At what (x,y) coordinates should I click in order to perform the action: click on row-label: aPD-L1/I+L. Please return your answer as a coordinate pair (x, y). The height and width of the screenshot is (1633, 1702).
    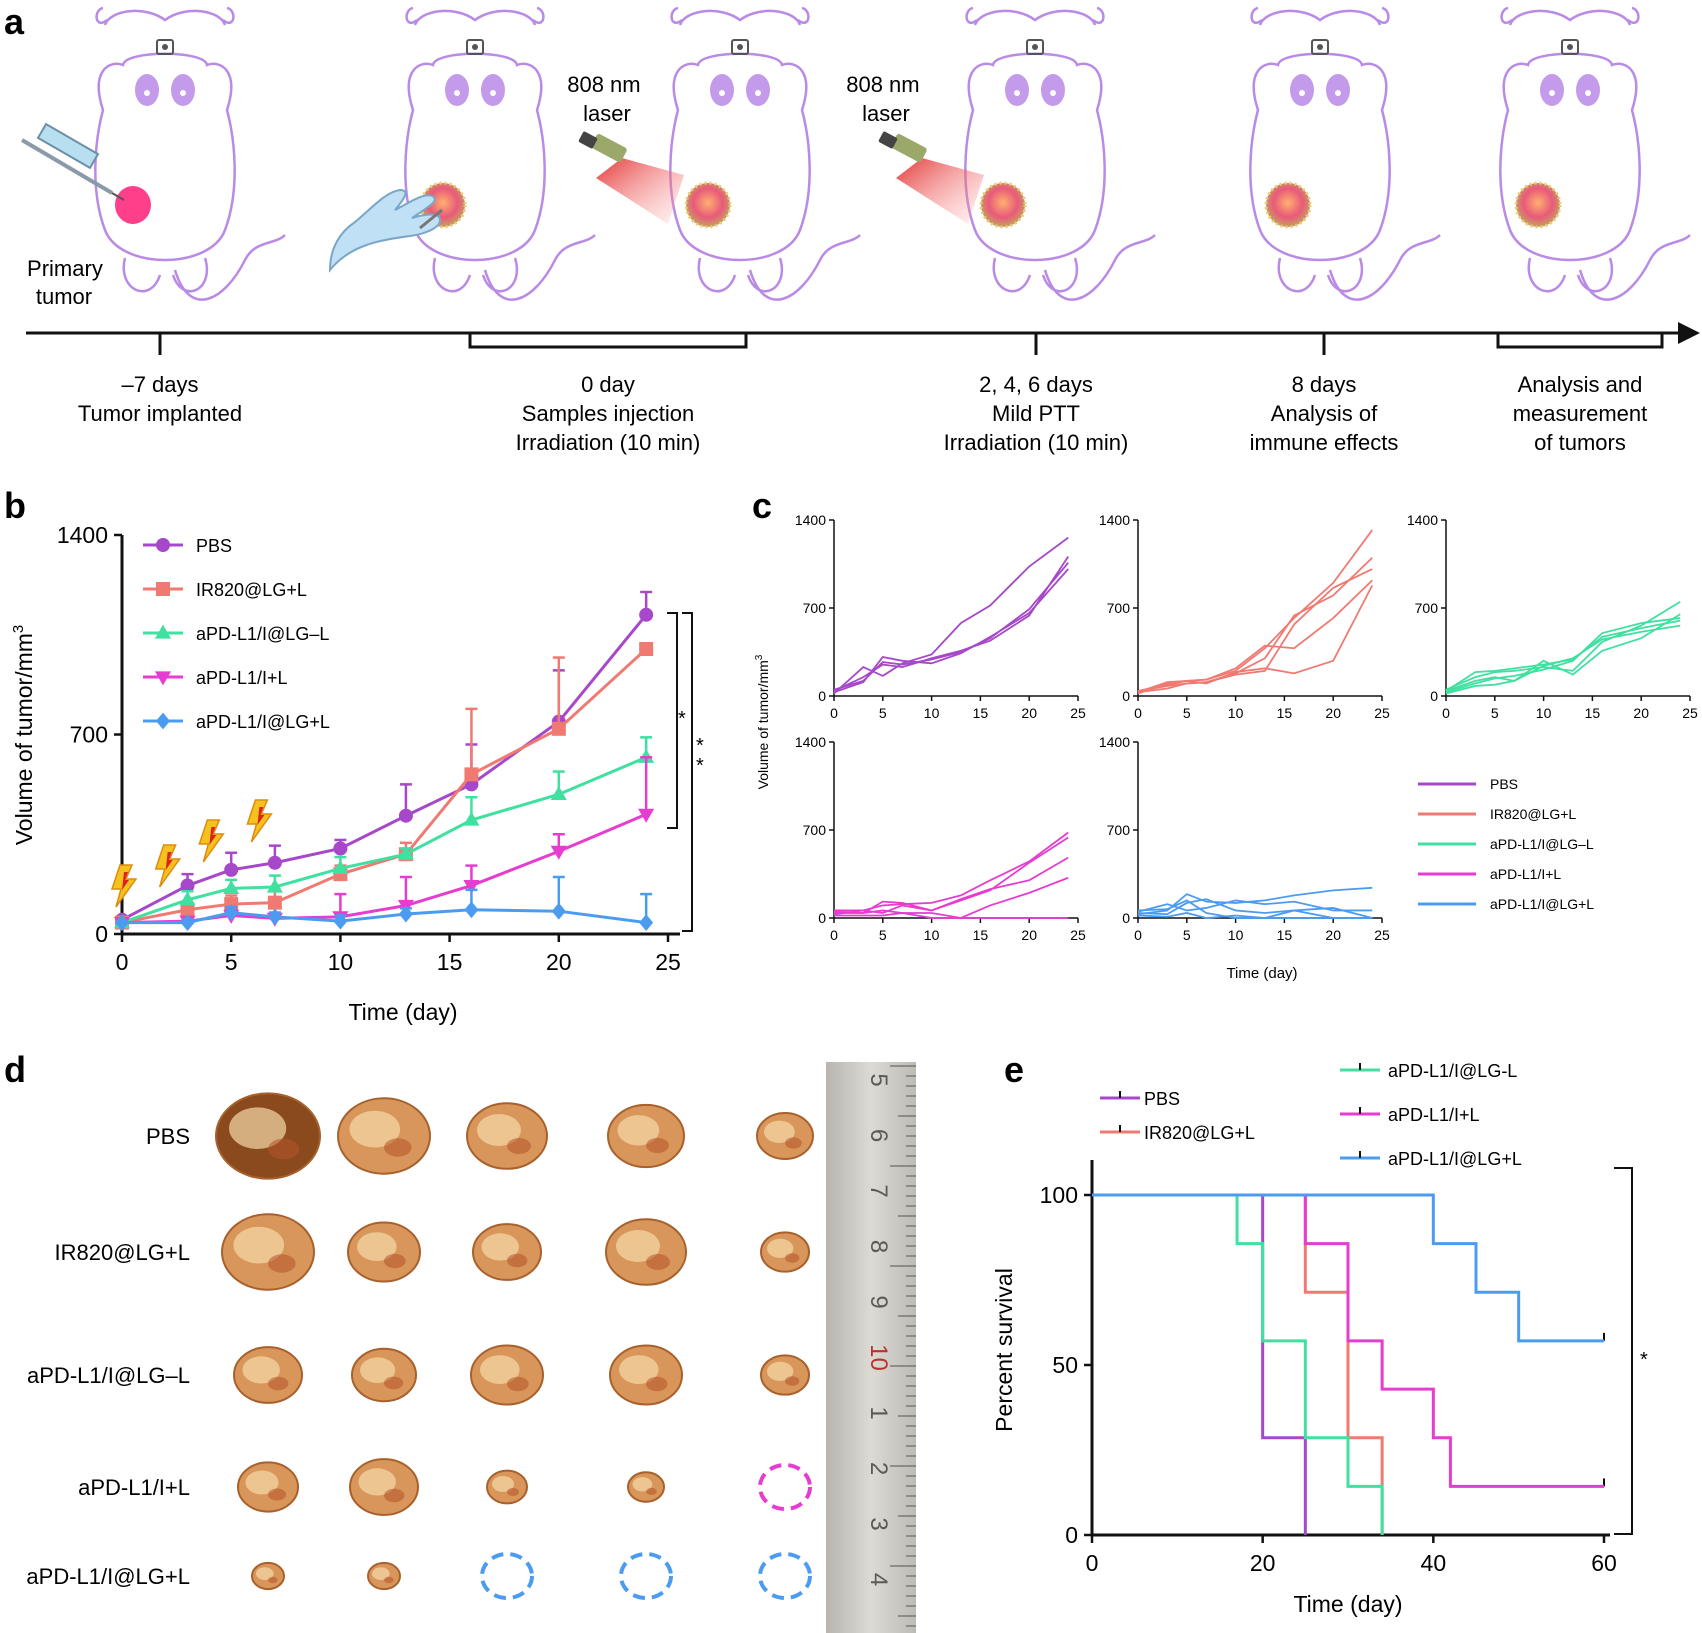
    Looking at the image, I should click on (134, 1487).